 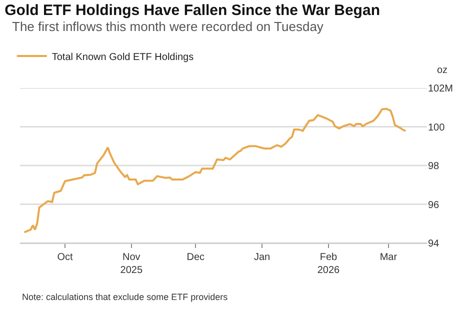 What do you see at coordinates (441, 89) in the screenshot?
I see `y-tick-label: 102M` at bounding box center [441, 89].